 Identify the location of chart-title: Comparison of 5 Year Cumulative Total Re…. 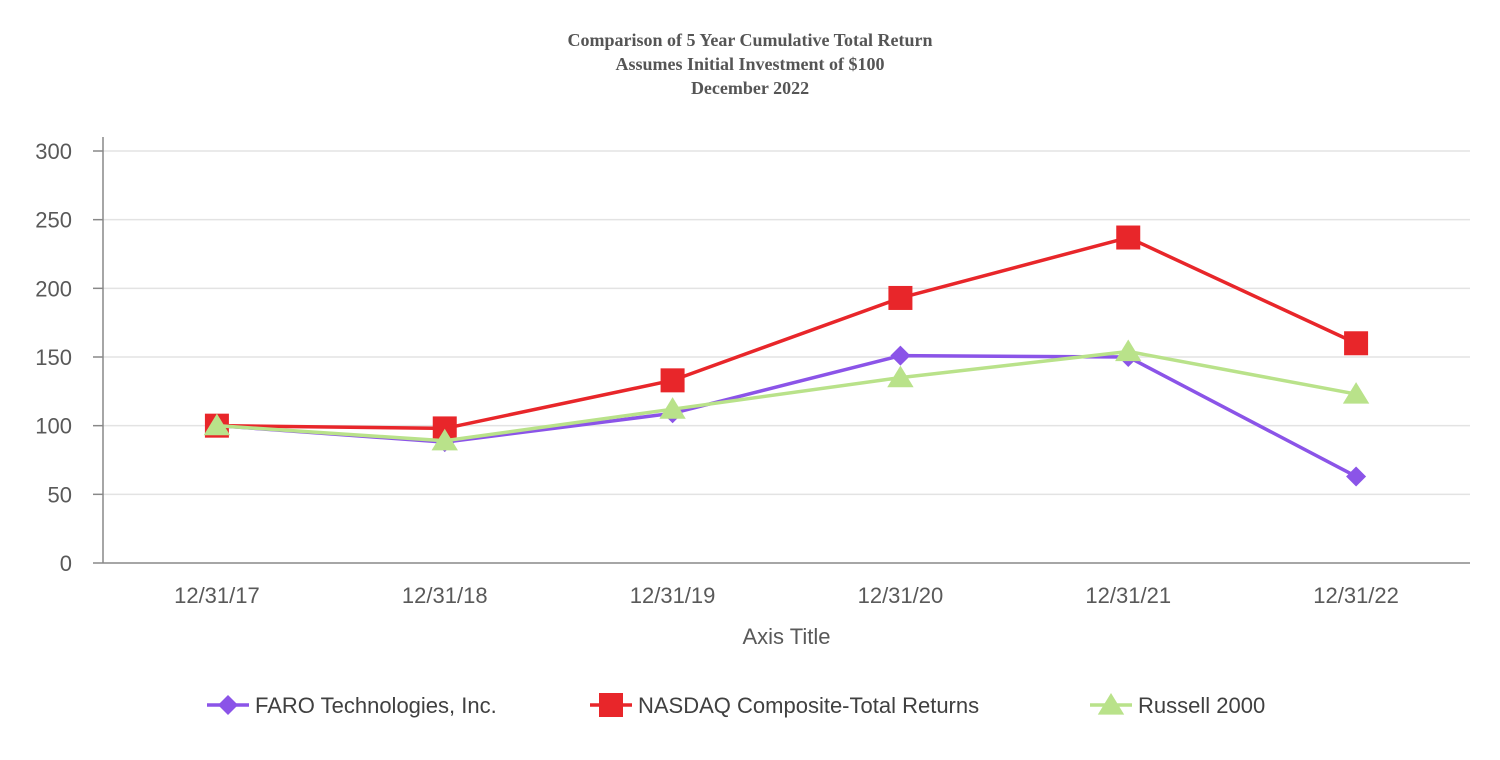
(750, 40).